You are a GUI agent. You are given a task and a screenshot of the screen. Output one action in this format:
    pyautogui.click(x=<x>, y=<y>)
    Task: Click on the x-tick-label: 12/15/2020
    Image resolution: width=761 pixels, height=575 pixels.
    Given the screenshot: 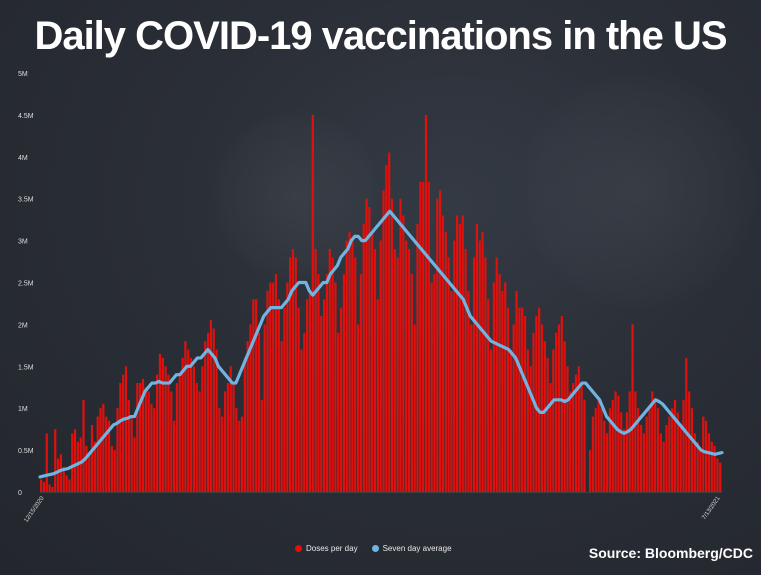 What is the action you would take?
    pyautogui.click(x=34, y=509)
    